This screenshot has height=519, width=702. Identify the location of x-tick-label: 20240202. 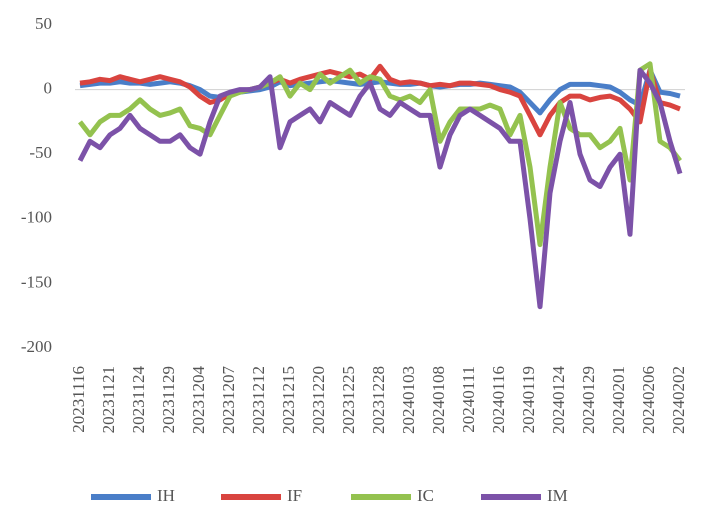
(678, 400).